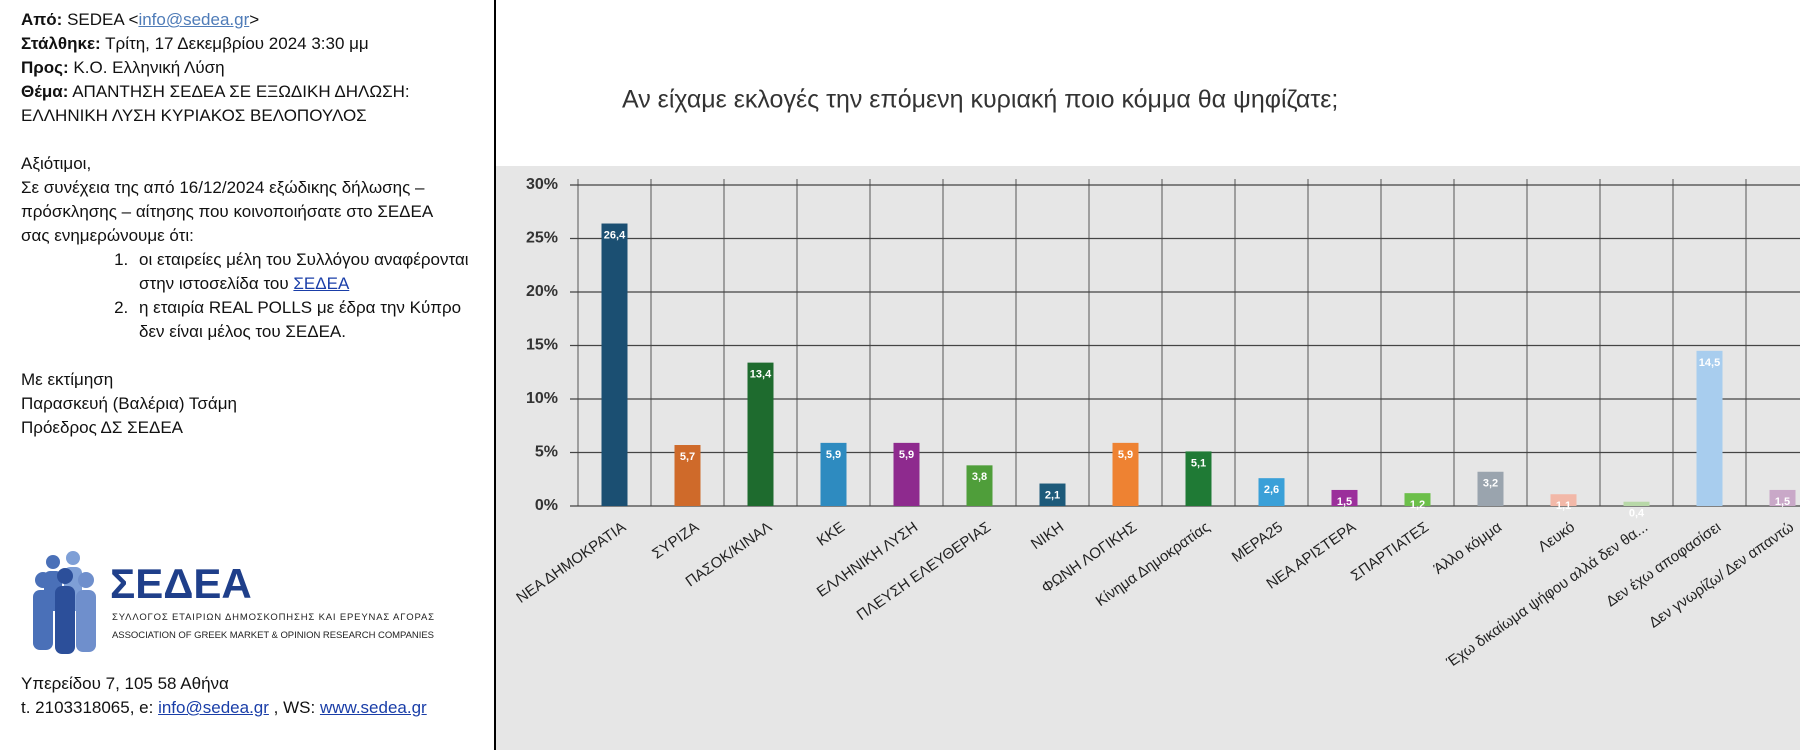 Image resolution: width=1800 pixels, height=750 pixels. What do you see at coordinates (1637, 514) in the screenshot?
I see `value-label: 0,4` at bounding box center [1637, 514].